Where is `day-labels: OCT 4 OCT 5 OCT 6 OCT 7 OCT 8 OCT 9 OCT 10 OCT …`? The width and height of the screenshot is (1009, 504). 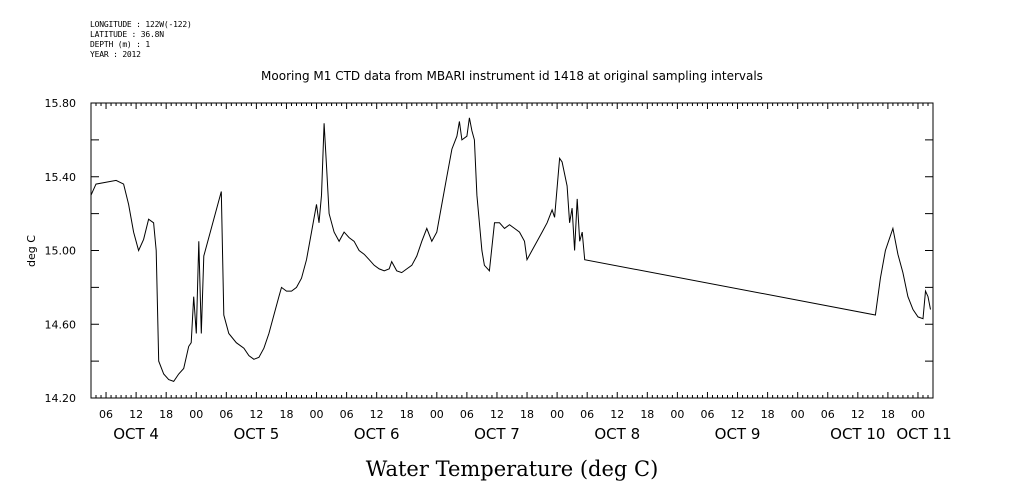 day-labels: OCT 4 OCT 5 OCT 6 OCT 7 OCT 8 OCT 9 OCT 10 OCT … is located at coordinates (532, 434).